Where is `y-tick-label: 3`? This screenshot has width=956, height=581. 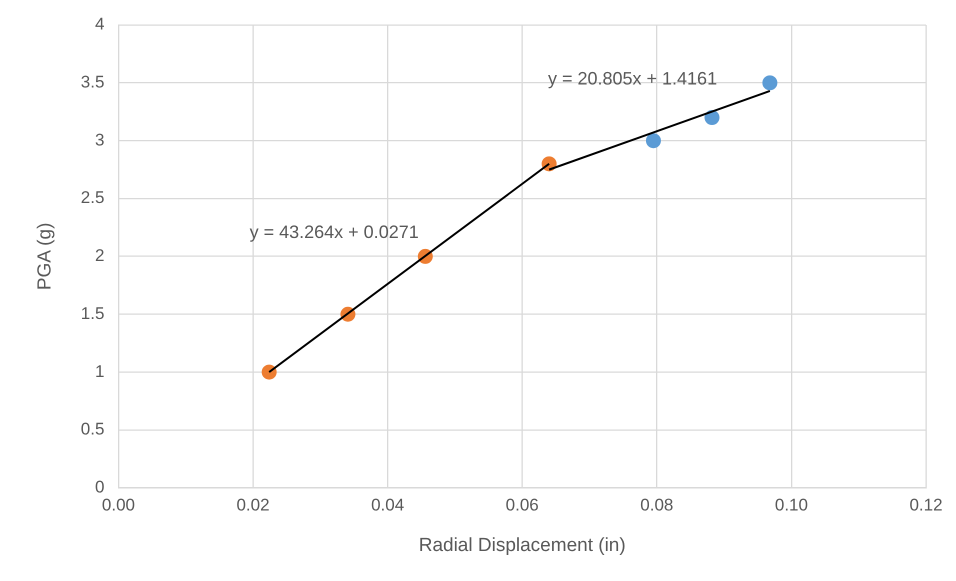
y-tick-label: 3 is located at coordinates (99, 140).